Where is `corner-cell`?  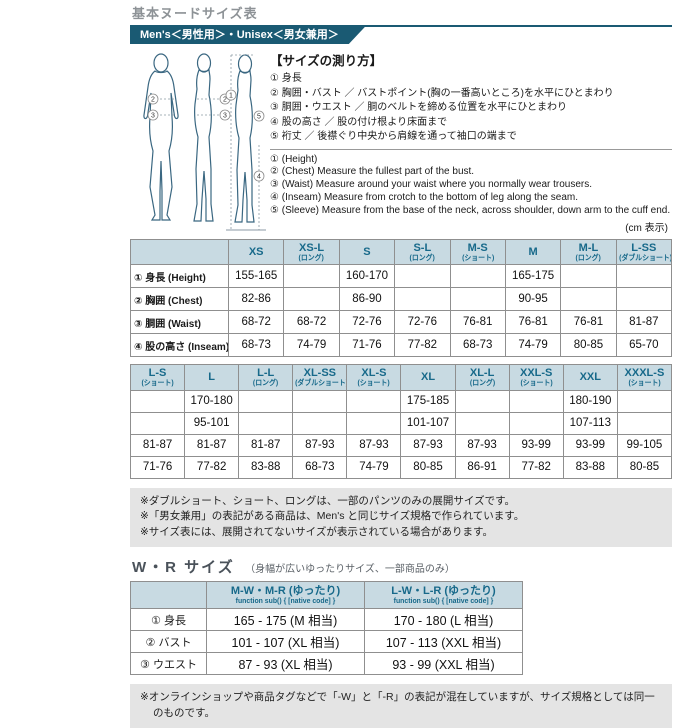
corner-cell is located at coordinates (179, 252).